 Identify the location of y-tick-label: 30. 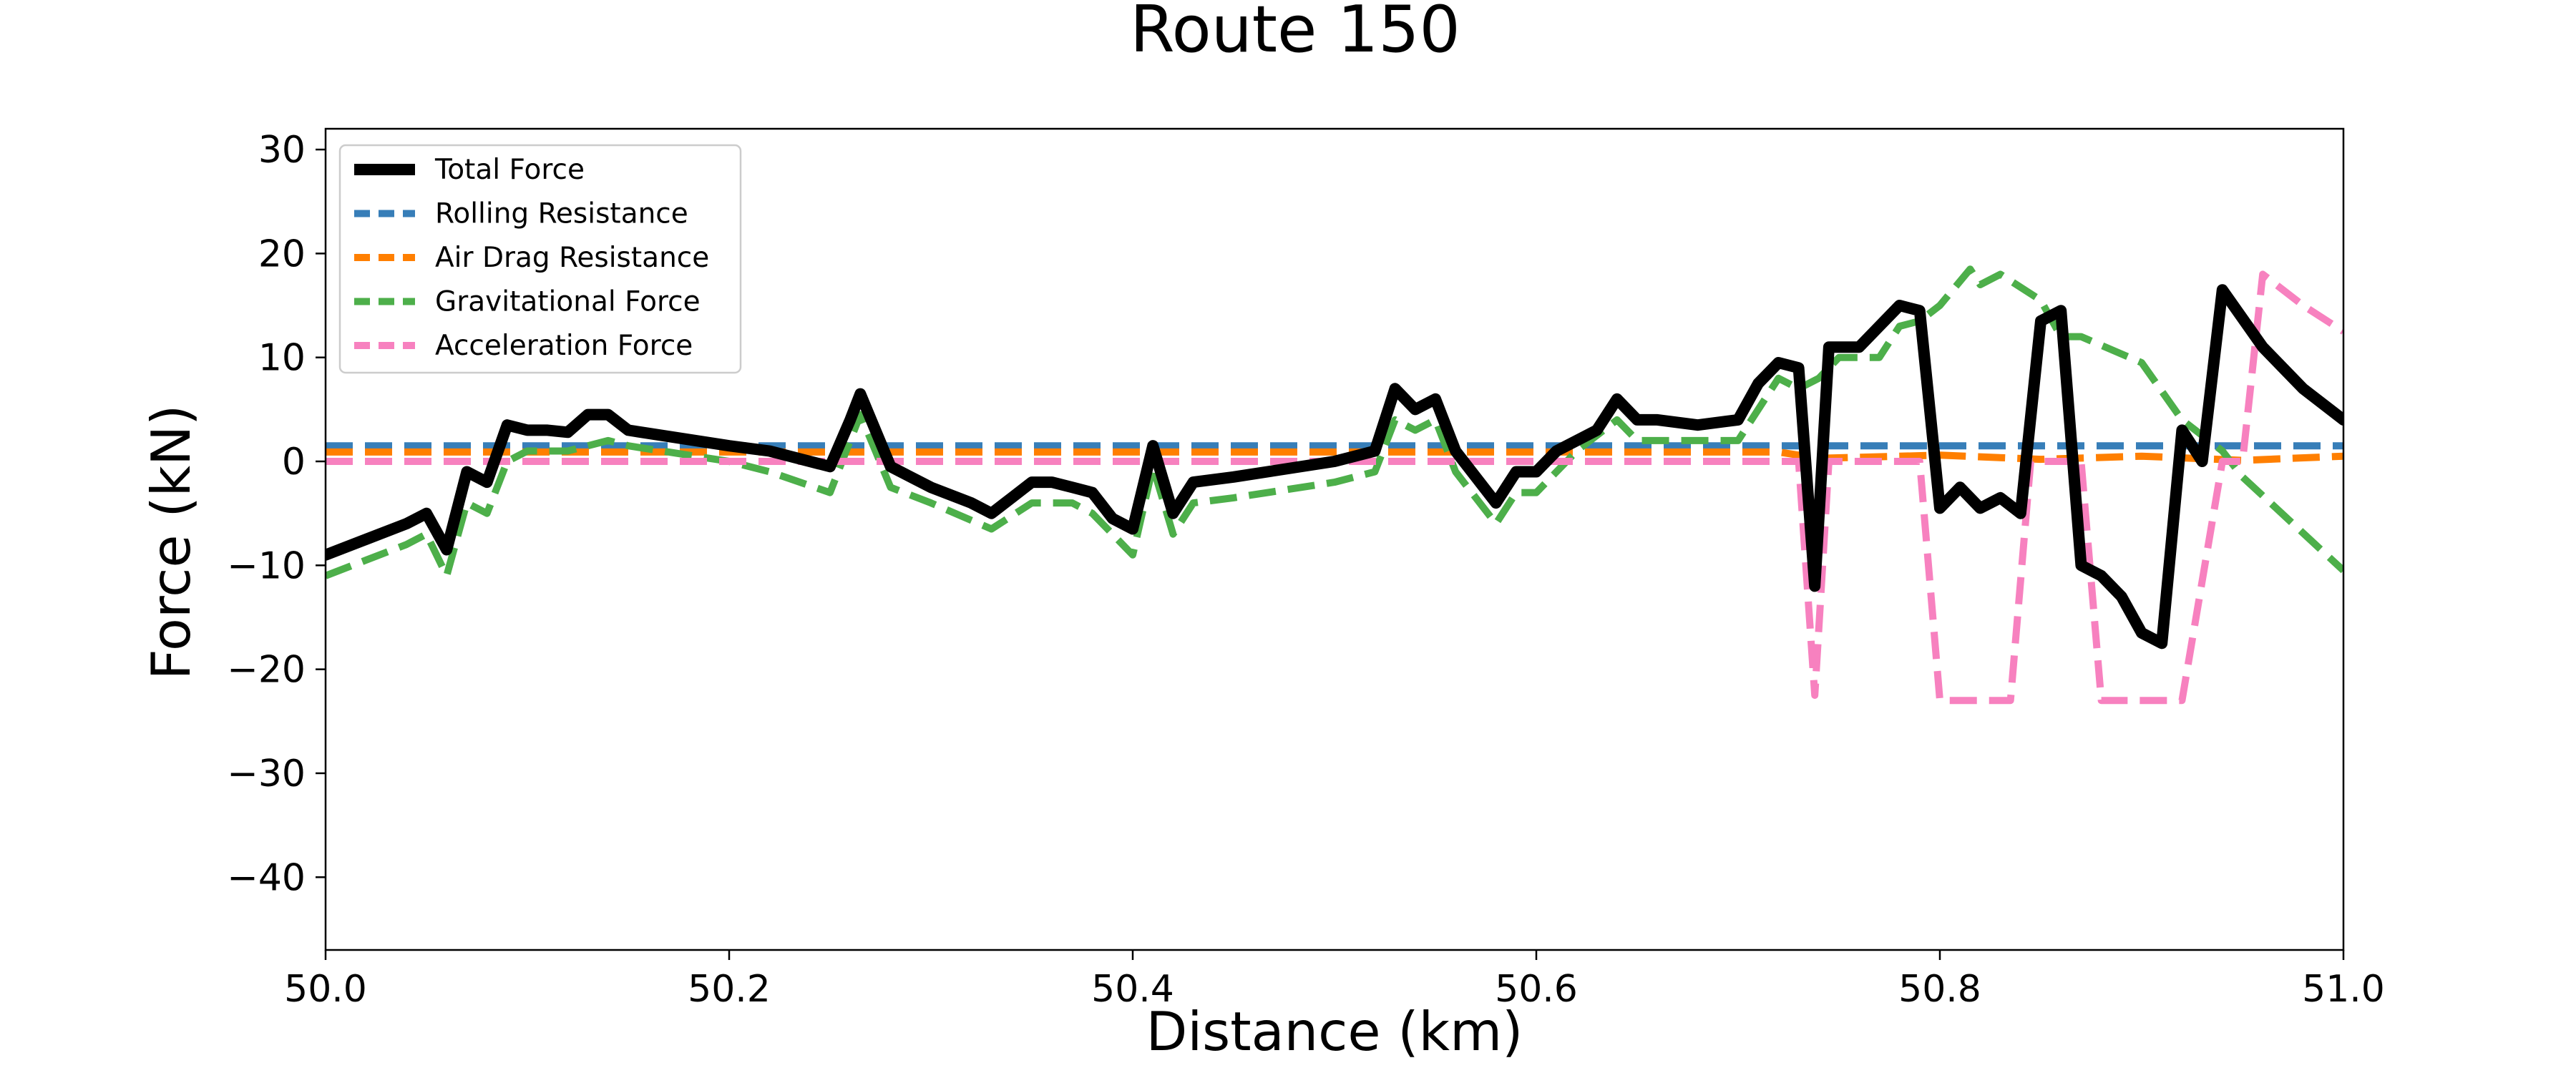
(282, 150).